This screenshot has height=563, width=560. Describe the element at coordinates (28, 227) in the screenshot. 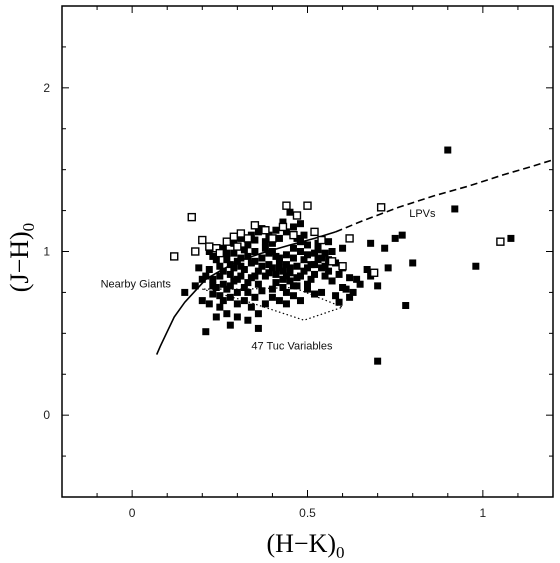

I see `y-axis-title-subscript: 0` at that location.